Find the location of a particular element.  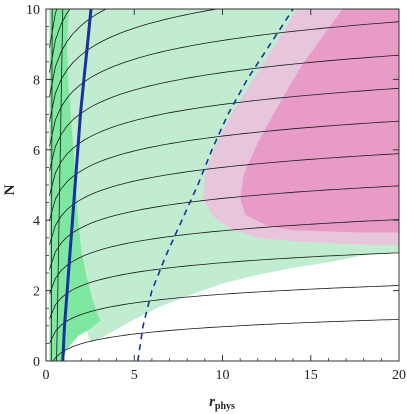

y-tick-label: 8 is located at coordinates (36, 80).